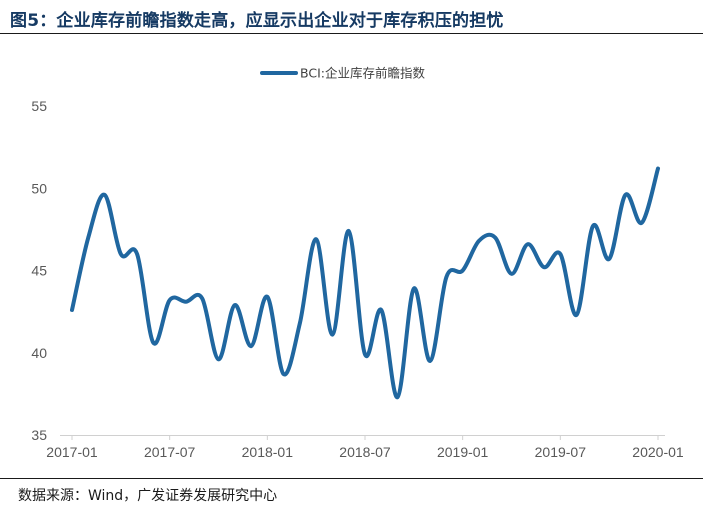 Image resolution: width=703 pixels, height=509 pixels. Describe the element at coordinates (351, 478) in the screenshot. I see `bottom-rule` at that location.